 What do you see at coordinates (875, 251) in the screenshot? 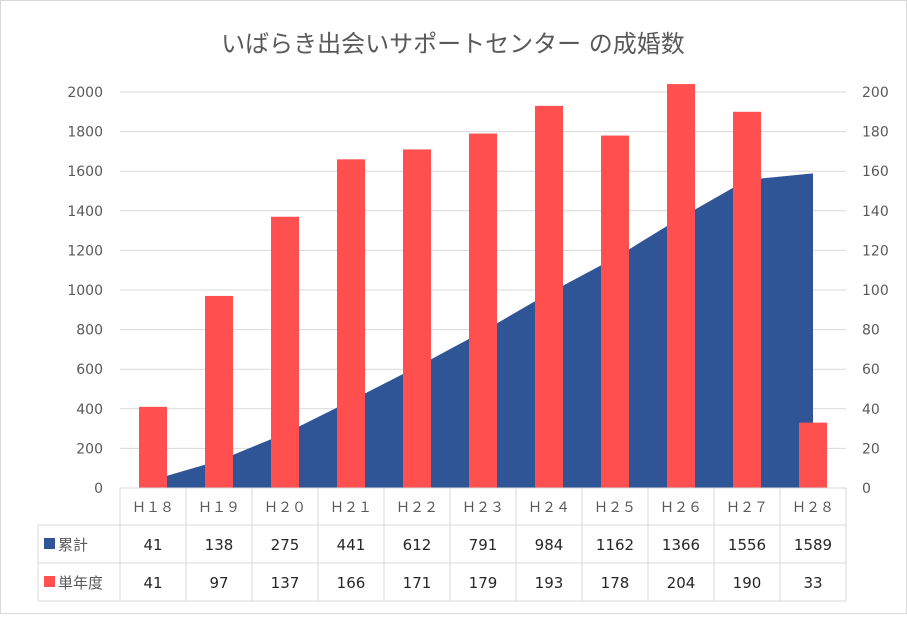
I see `right-axis-tick-label: 120` at bounding box center [875, 251].